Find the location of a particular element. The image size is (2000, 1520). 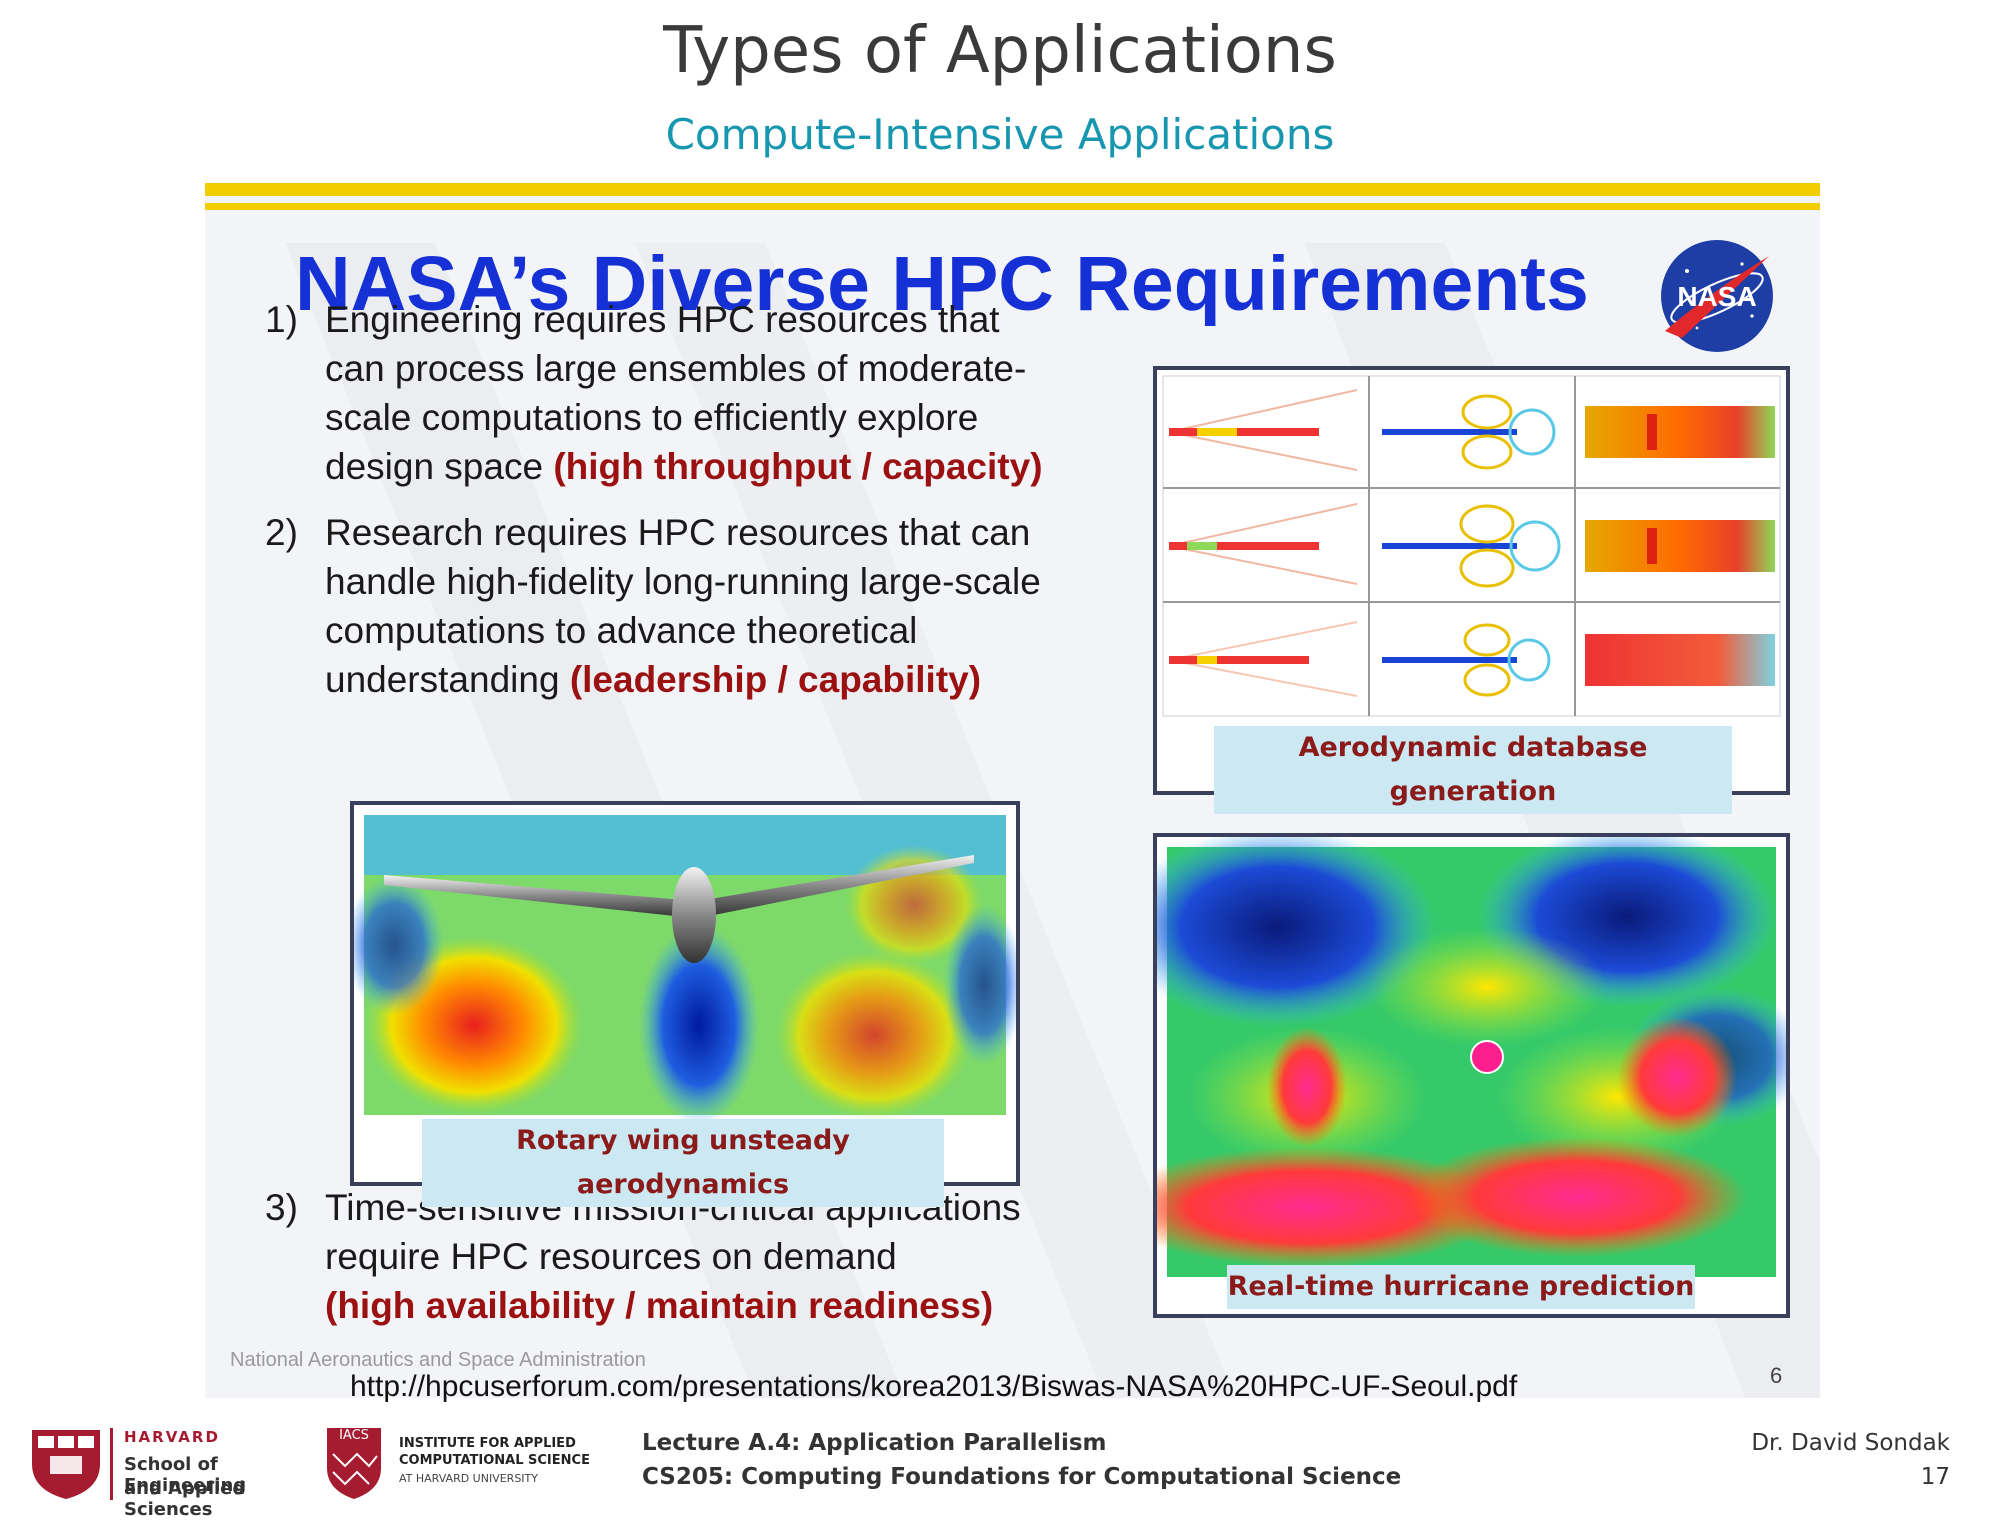

author-name: Dr. David Sondak is located at coordinates (1850, 1443).